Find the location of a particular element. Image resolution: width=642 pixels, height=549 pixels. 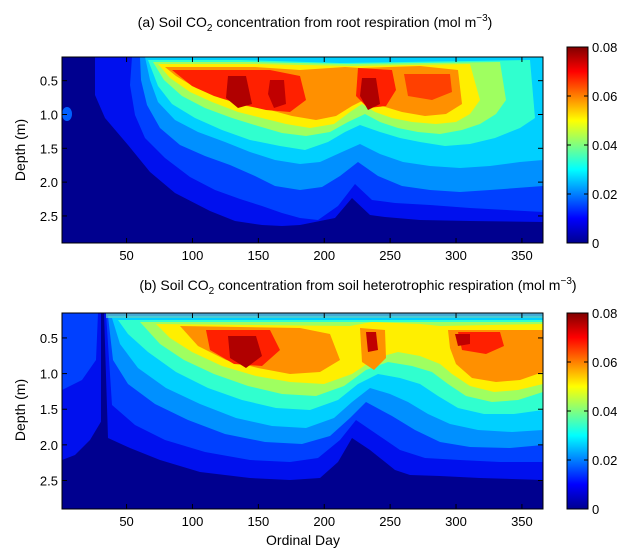

panel-a-ylabel: Depth (m) is located at coordinates (20, 150).